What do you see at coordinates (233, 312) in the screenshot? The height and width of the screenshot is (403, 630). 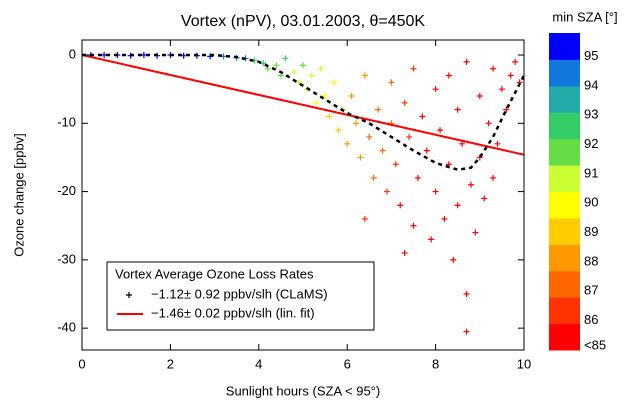 I see `legend-label: −1.46± 0.02 ppbv/slh (lin. fit)` at bounding box center [233, 312].